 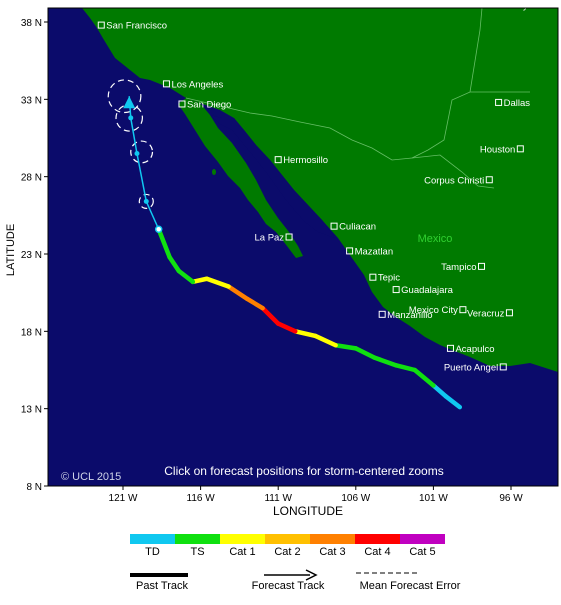 What do you see at coordinates (311, 575) in the screenshot?
I see `forecast-arrow-icon` at bounding box center [311, 575].